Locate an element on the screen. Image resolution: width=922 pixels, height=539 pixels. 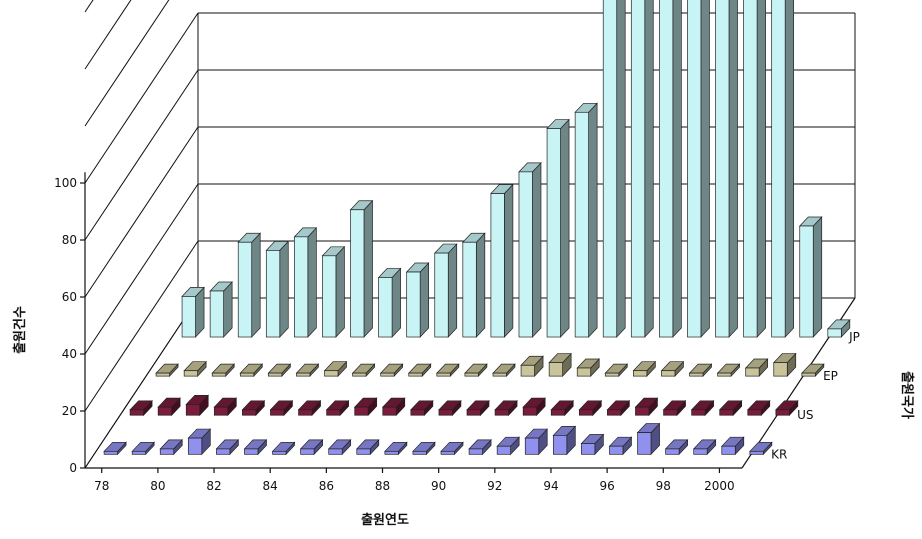
bar-US-2000 is located at coordinates (758, 408).